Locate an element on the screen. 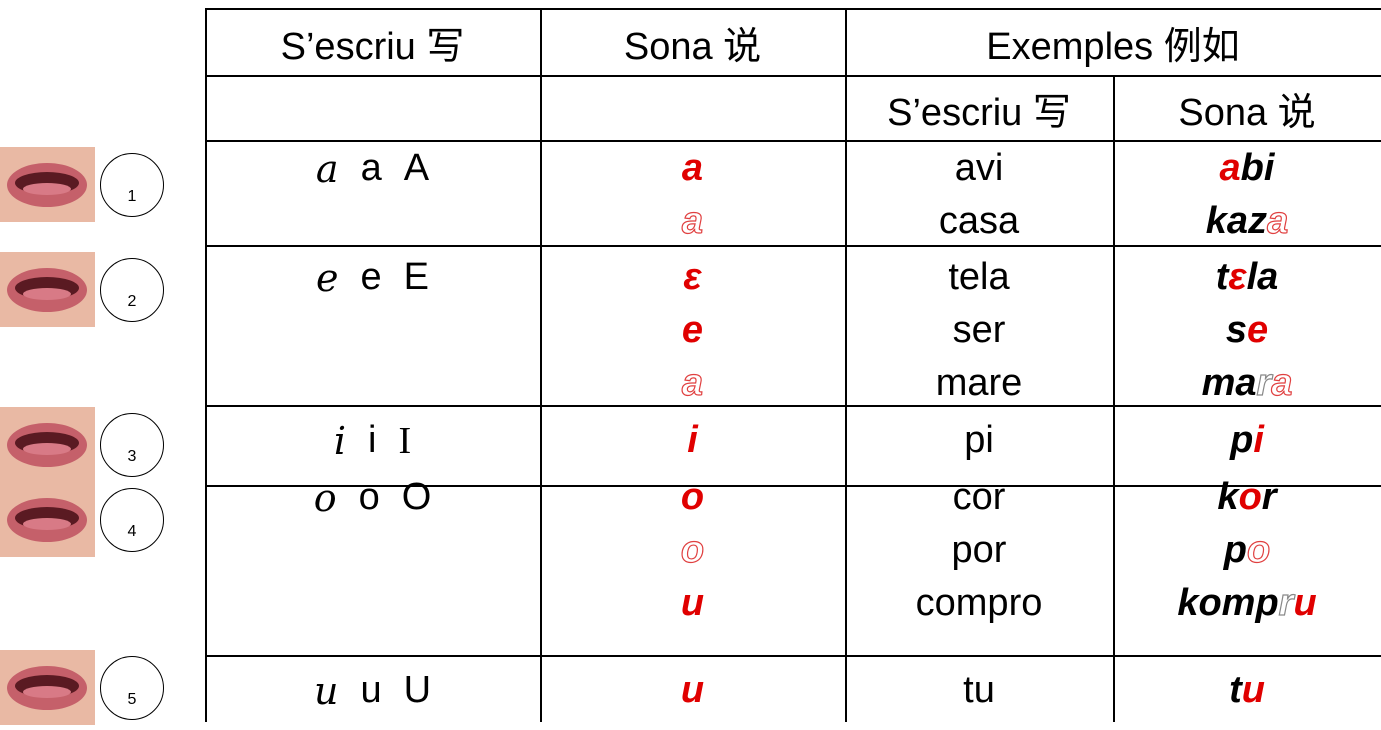 This screenshot has height=730, width=1381. step-number-text: 5 is located at coordinates (132, 699).